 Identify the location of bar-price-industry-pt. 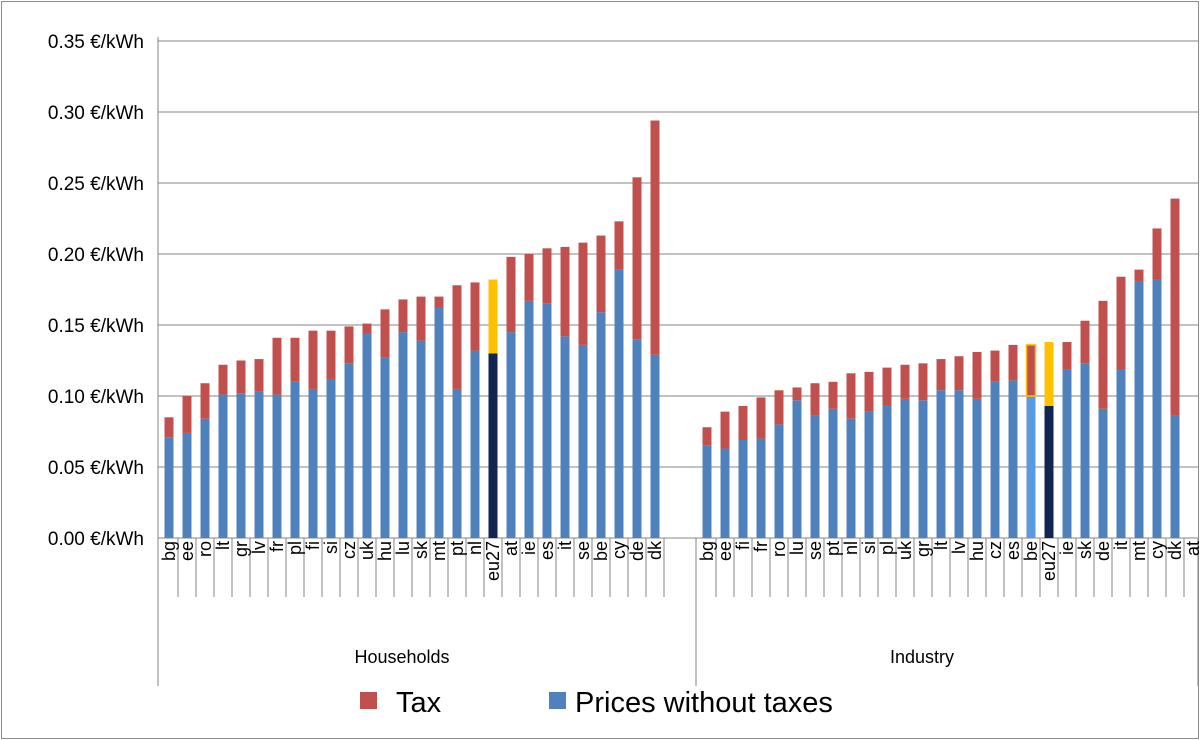
(833, 473).